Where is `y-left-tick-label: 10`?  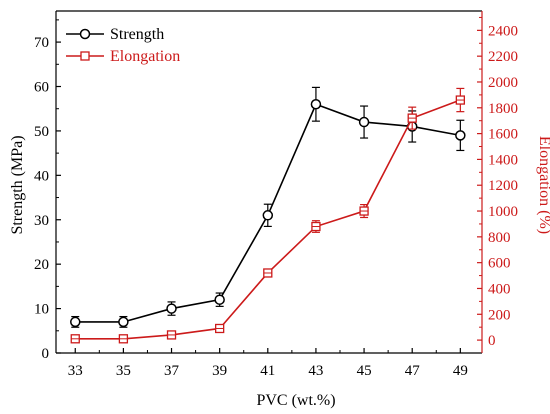 y-left-tick-label: 10 is located at coordinates (41, 310).